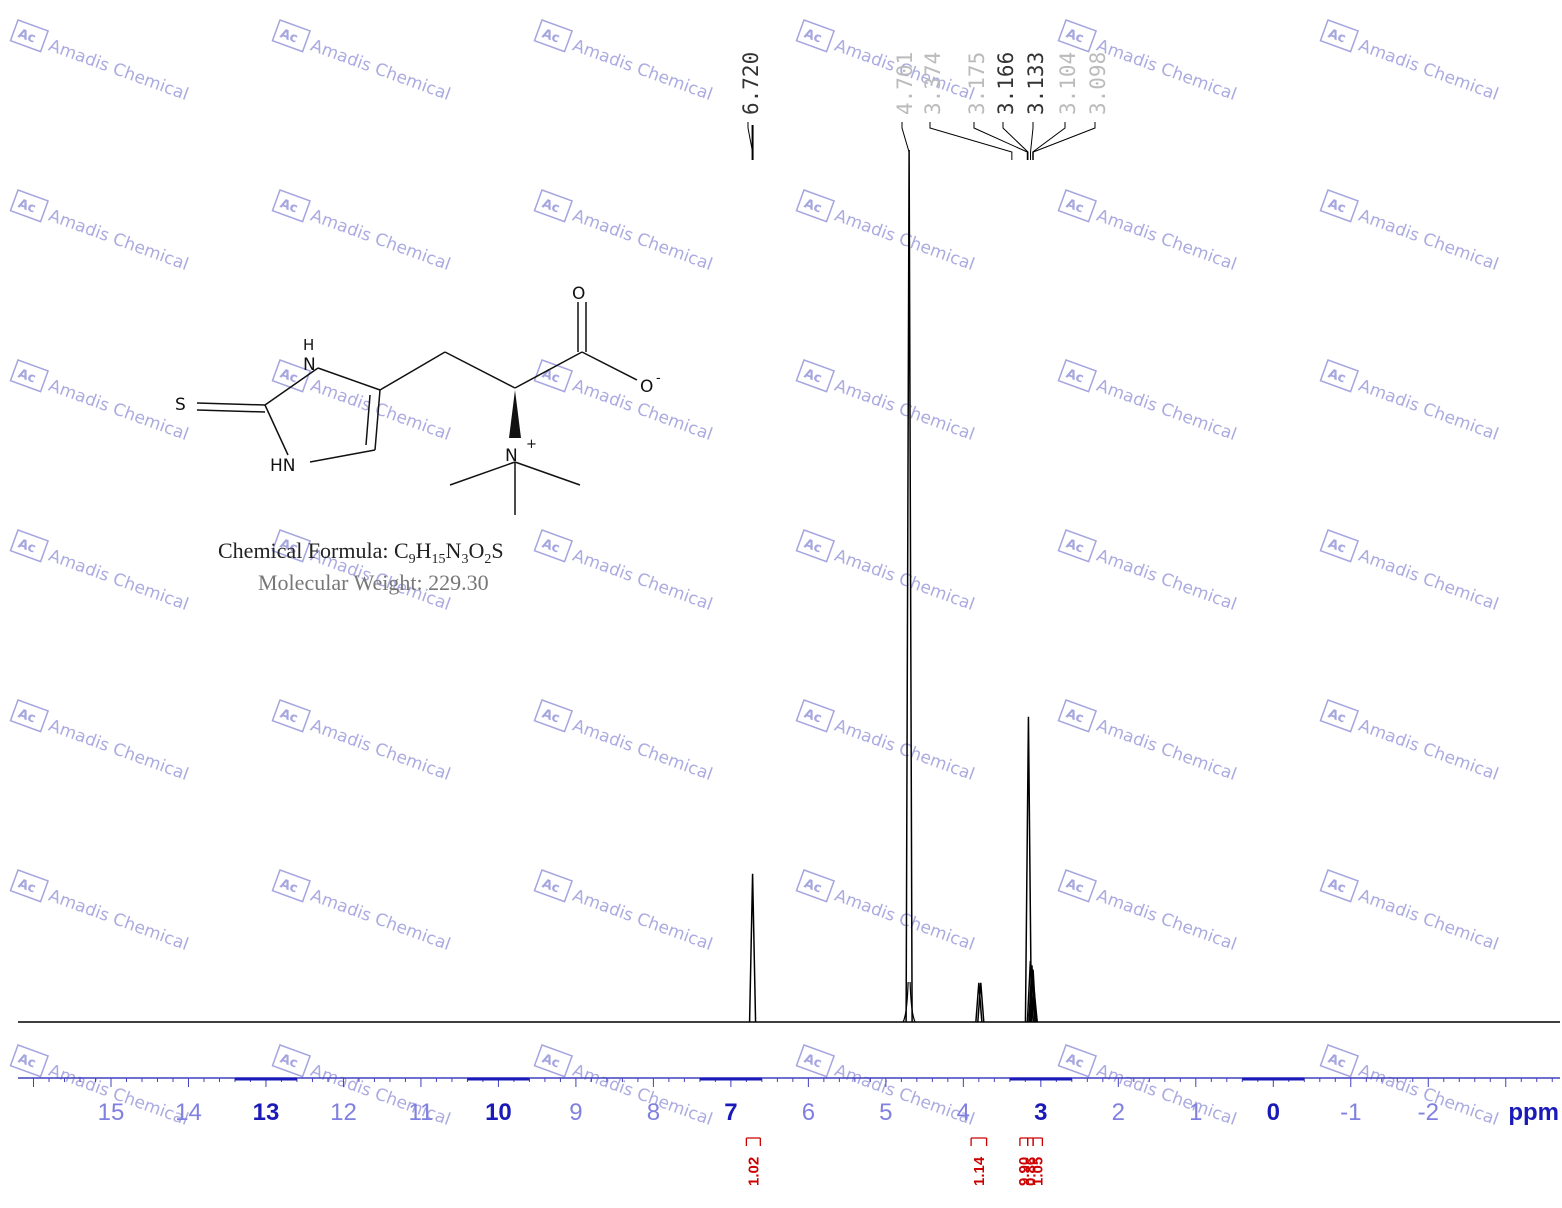 This screenshot has width=1562, height=1208. Describe the element at coordinates (511, 456) in the screenshot. I see `atom-n-plus: N` at that location.